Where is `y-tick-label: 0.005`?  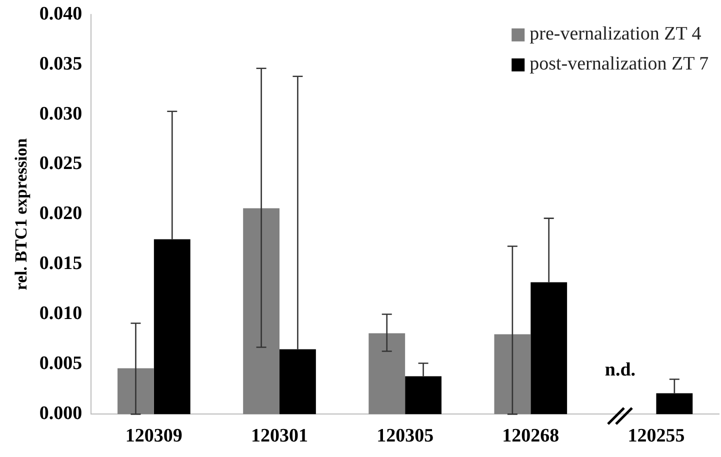 y-tick-label: 0.005 is located at coordinates (60, 363).